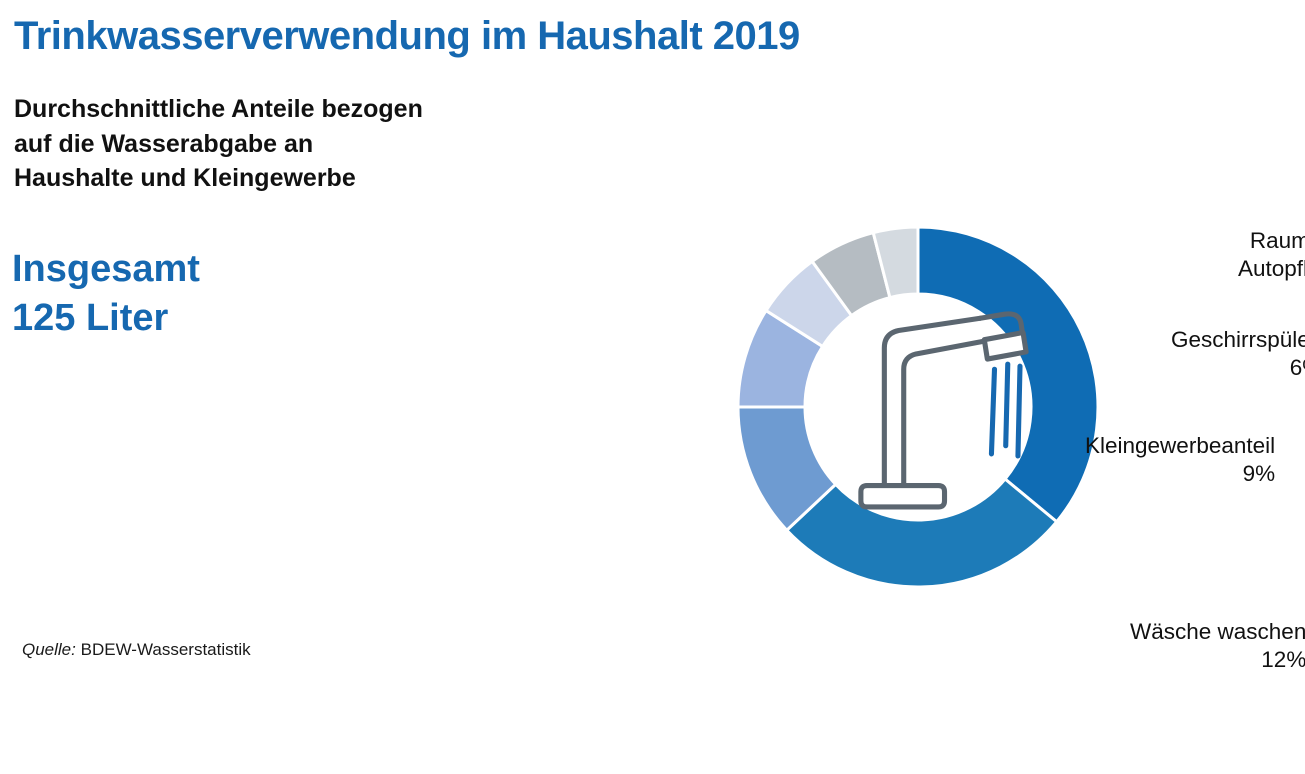 Image resolution: width=1305 pixels, height=774 pixels. What do you see at coordinates (1217, 646) in the screenshot?
I see `slice-label-waesche-waschen: Wäsche waschen 12%` at bounding box center [1217, 646].